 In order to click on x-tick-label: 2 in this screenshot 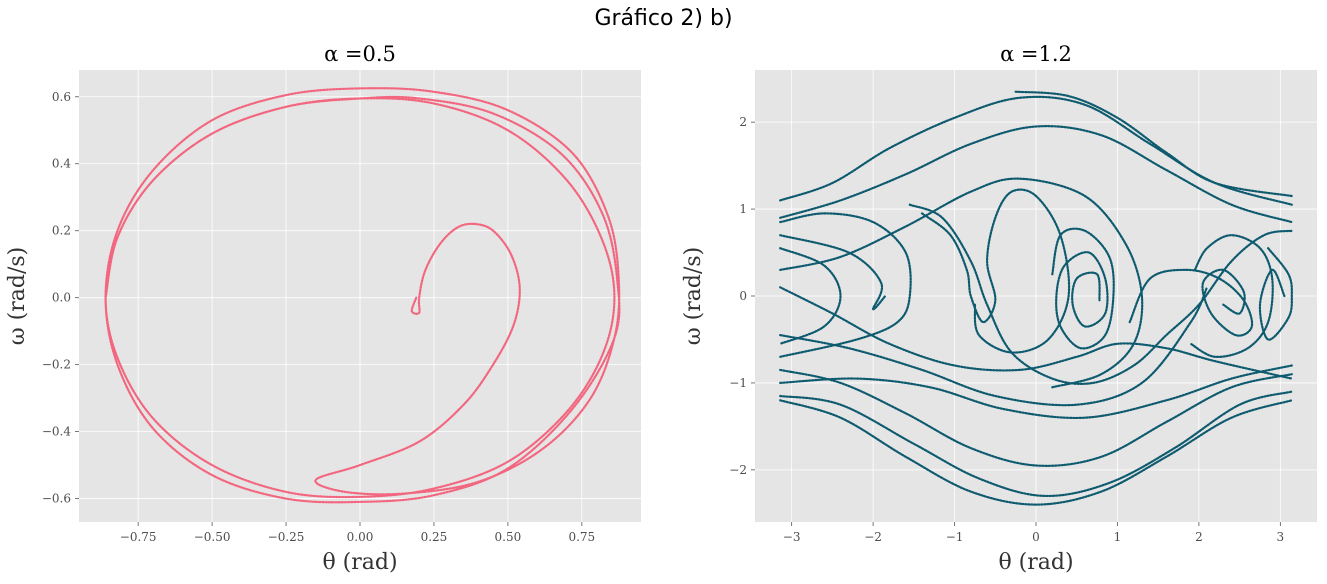, I will do `click(1199, 537)`.